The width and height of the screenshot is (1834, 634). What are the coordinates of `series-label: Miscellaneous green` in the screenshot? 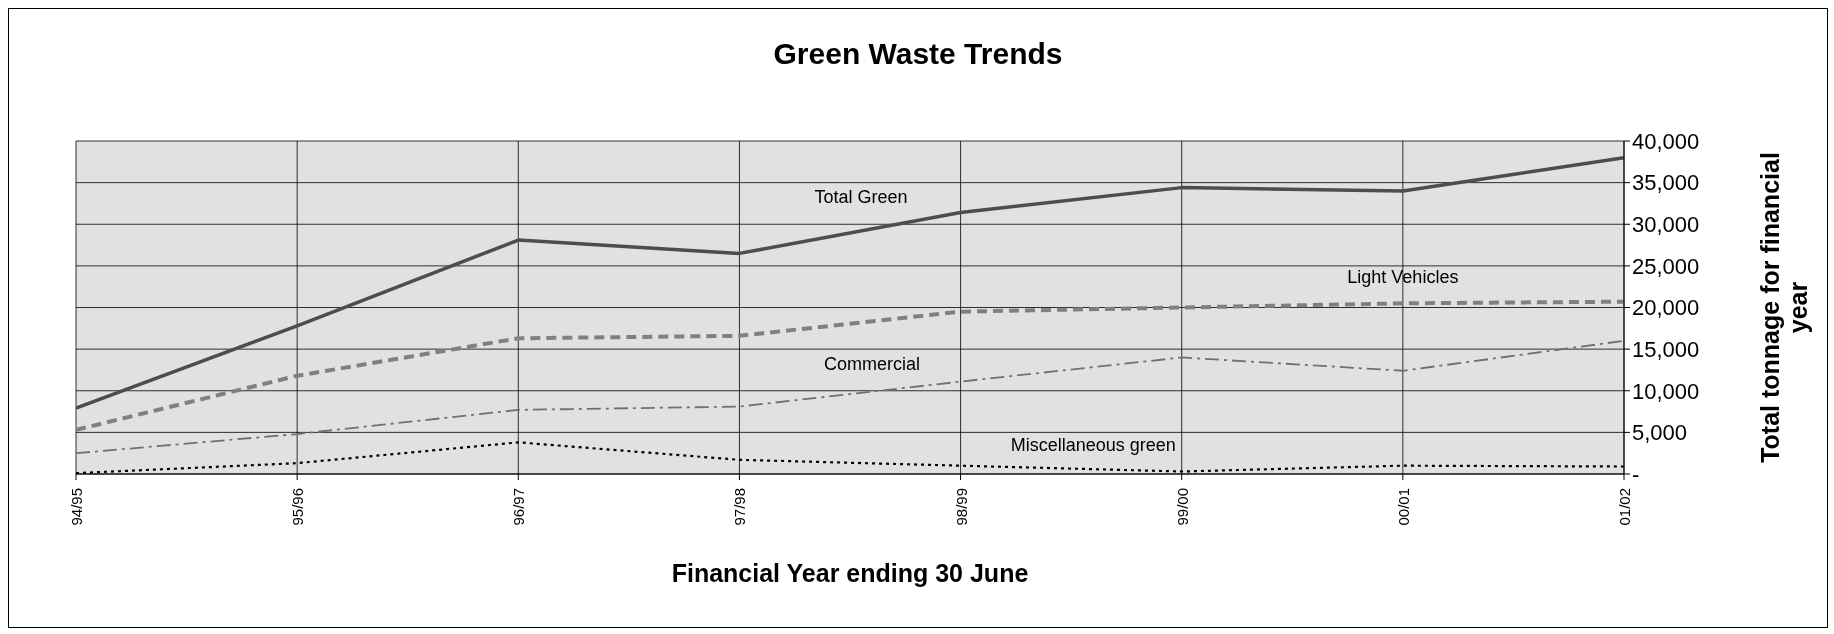 It's located at (1093, 445).